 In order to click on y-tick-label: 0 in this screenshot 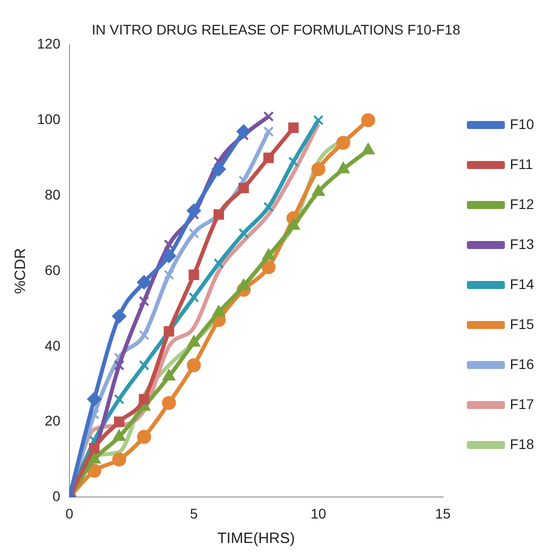, I will do `click(56, 496)`.